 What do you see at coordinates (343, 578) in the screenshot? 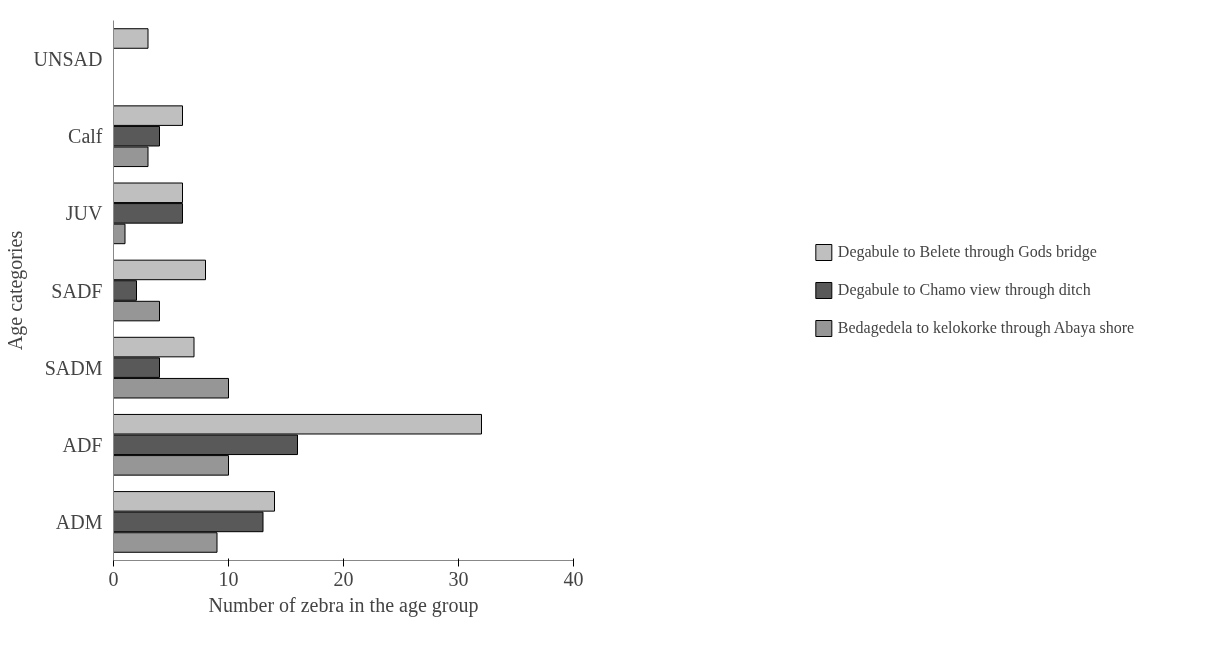
I see `x-tick-label: 20` at bounding box center [343, 578].